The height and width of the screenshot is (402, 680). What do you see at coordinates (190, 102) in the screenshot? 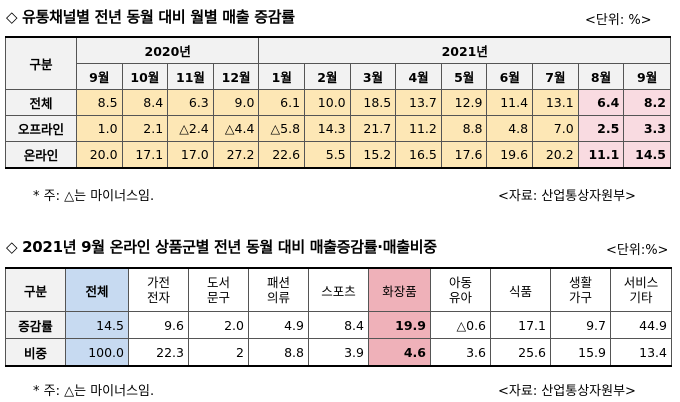
I see `table-cell: 6.3` at bounding box center [190, 102].